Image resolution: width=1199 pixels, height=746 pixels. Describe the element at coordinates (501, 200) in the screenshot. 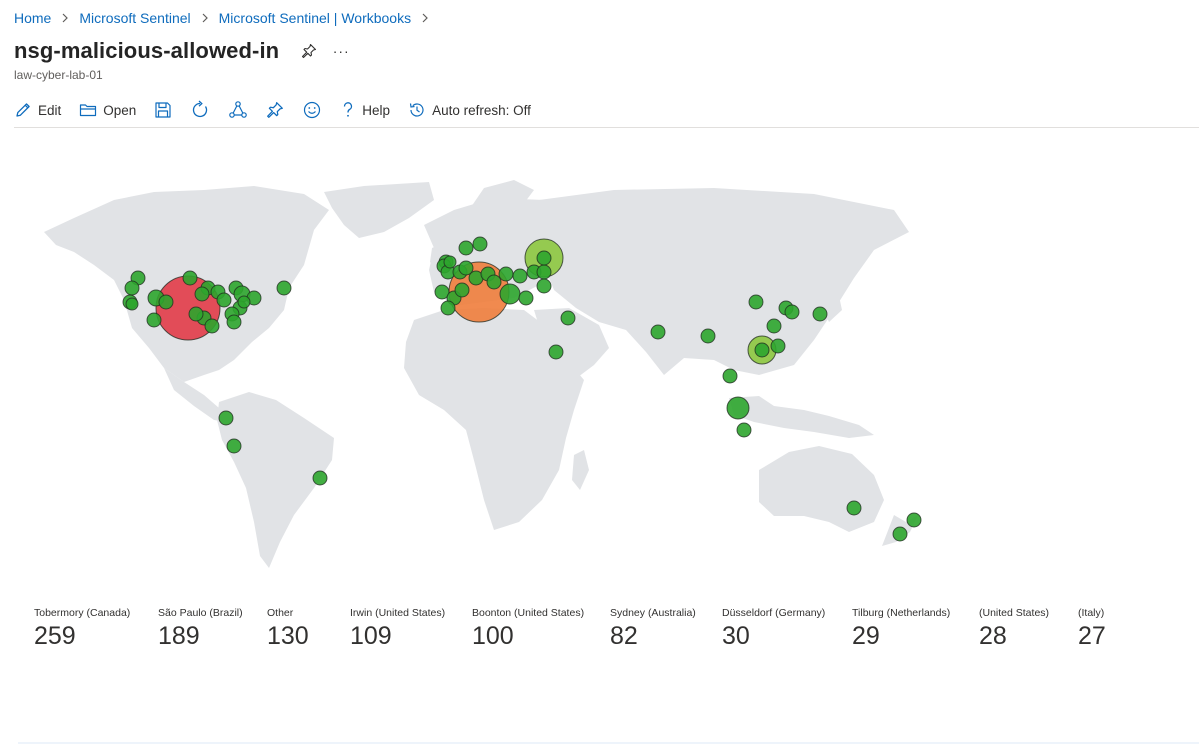

I see `land-scandinavia` at that location.